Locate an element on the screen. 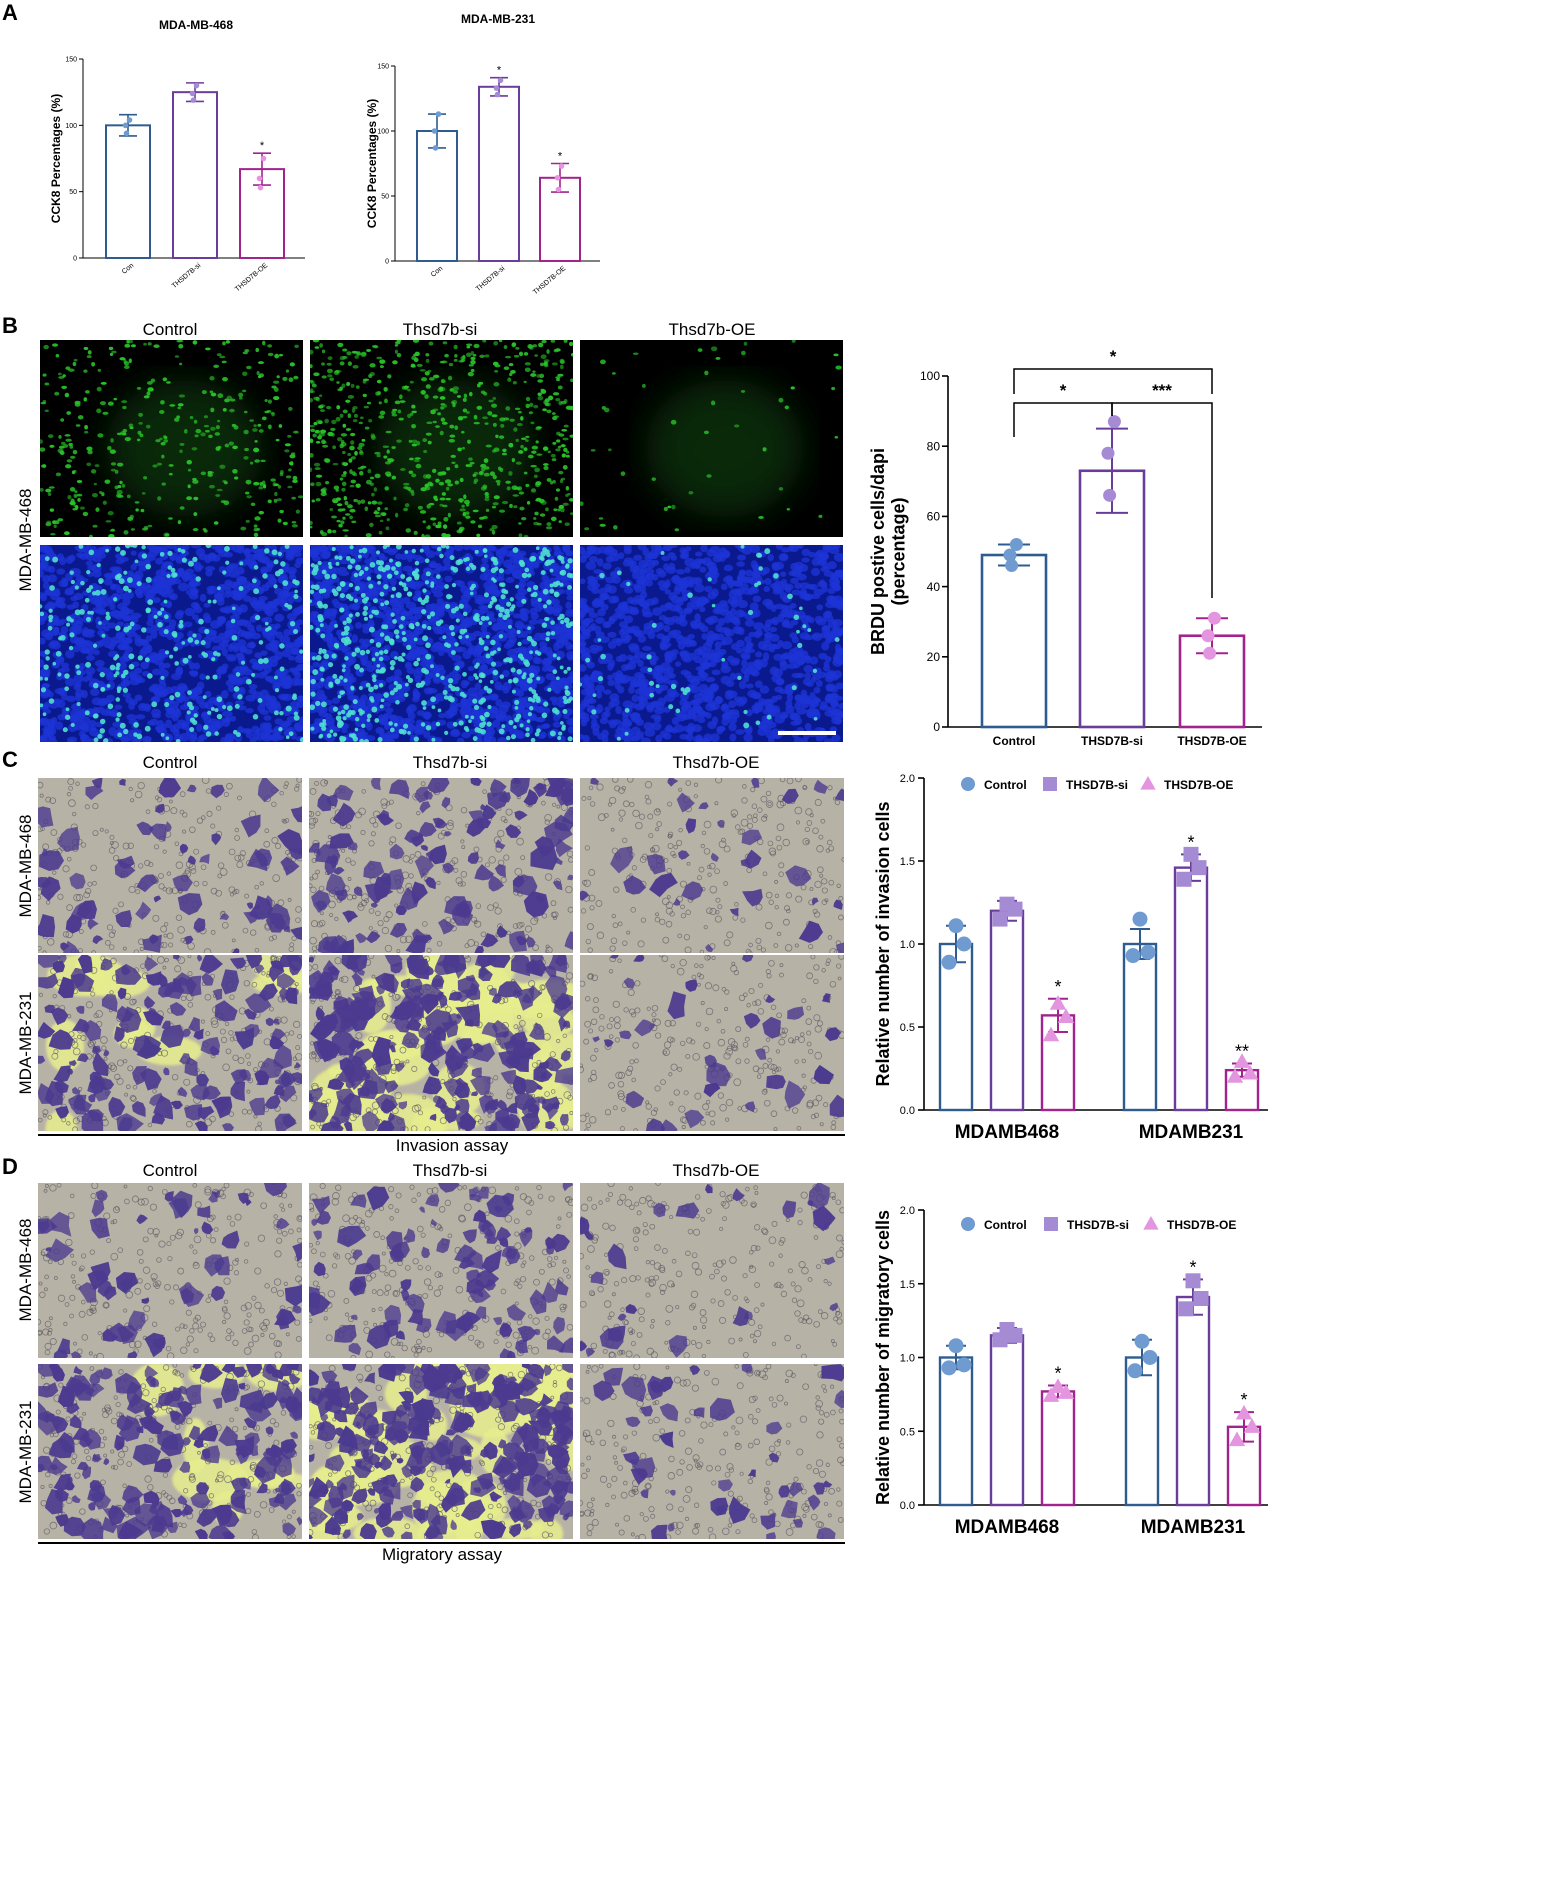  data-point is located at coordinates (260, 187).